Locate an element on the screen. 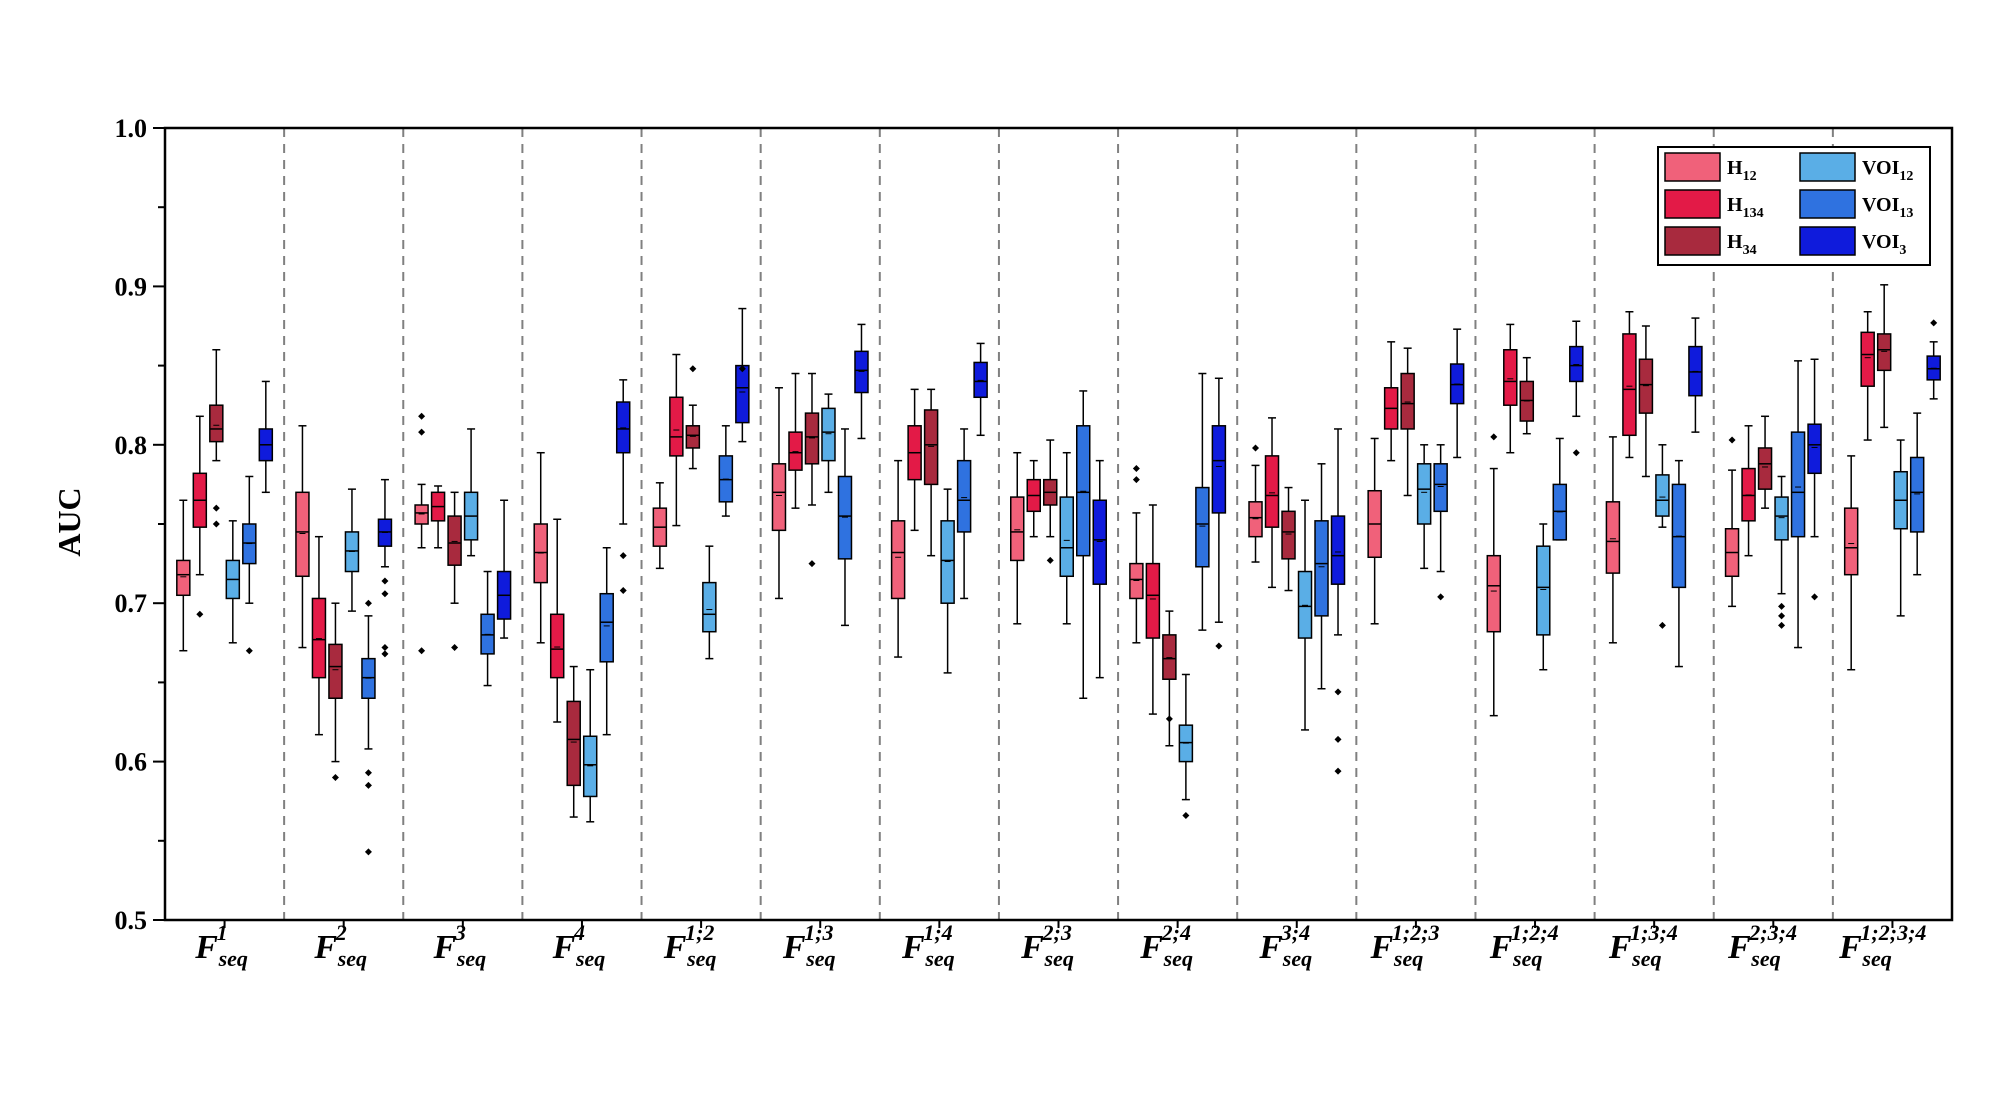 This screenshot has width=2000, height=1097. x-tick-label-superscript: 1;4 is located at coordinates (937, 932).